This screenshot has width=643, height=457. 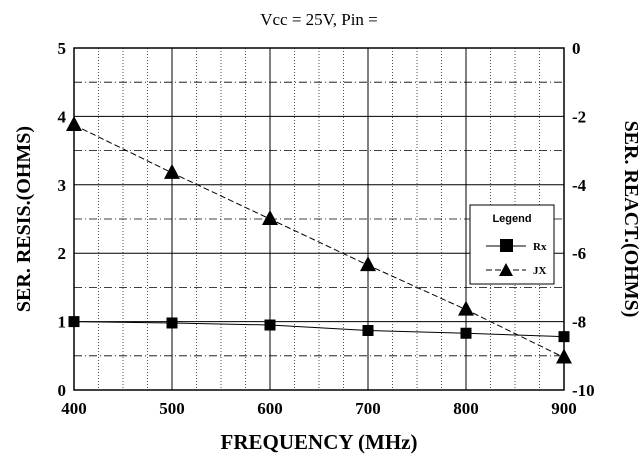 What do you see at coordinates (579, 185) in the screenshot?
I see `y-right-tick-label: -4` at bounding box center [579, 185].